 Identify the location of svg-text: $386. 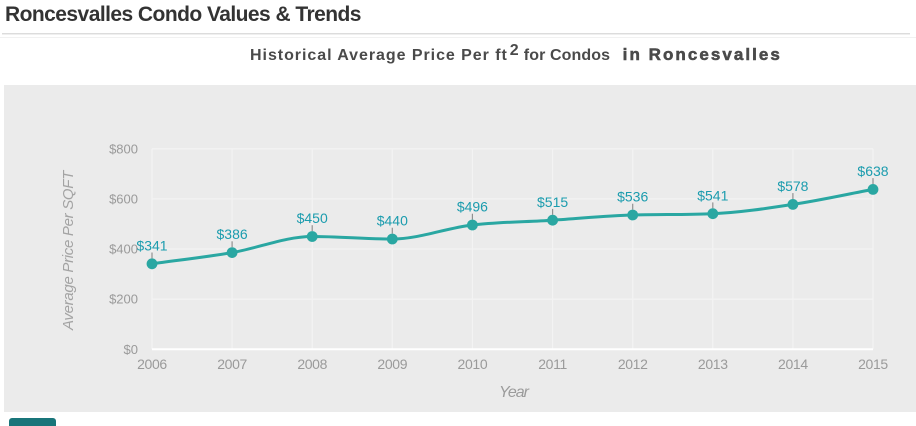
(232, 234).